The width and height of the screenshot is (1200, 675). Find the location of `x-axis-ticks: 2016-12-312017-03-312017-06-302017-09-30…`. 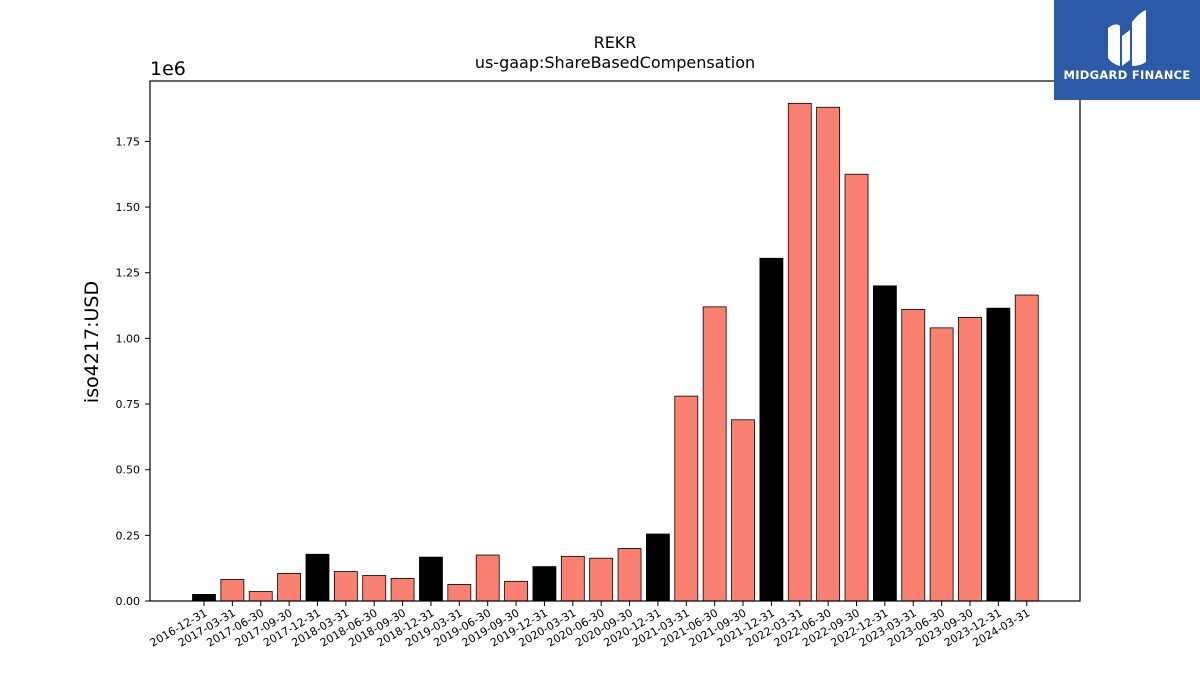

x-axis-ticks: 2016-12-312017-03-312017-06-302017-09-30… is located at coordinates (590, 625).